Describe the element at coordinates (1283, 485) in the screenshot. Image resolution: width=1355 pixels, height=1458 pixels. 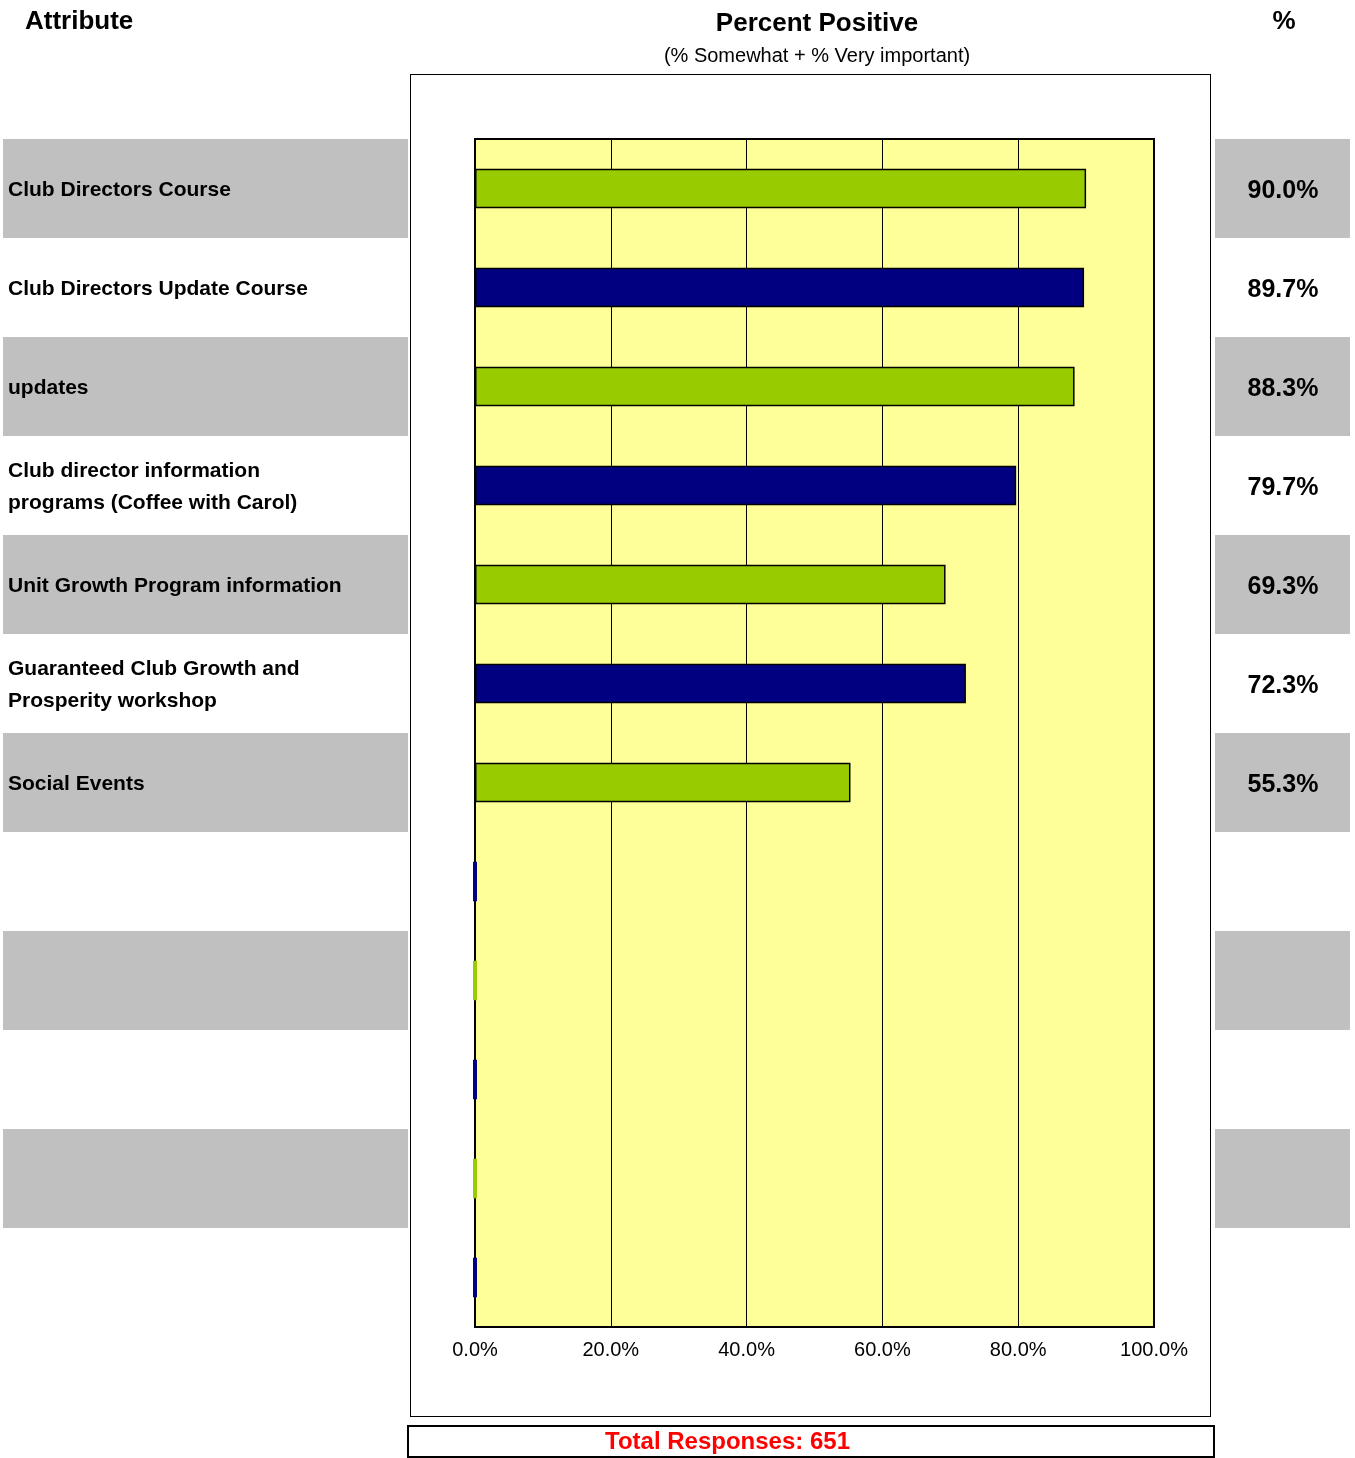
I see `data-label: 79.7%` at that location.